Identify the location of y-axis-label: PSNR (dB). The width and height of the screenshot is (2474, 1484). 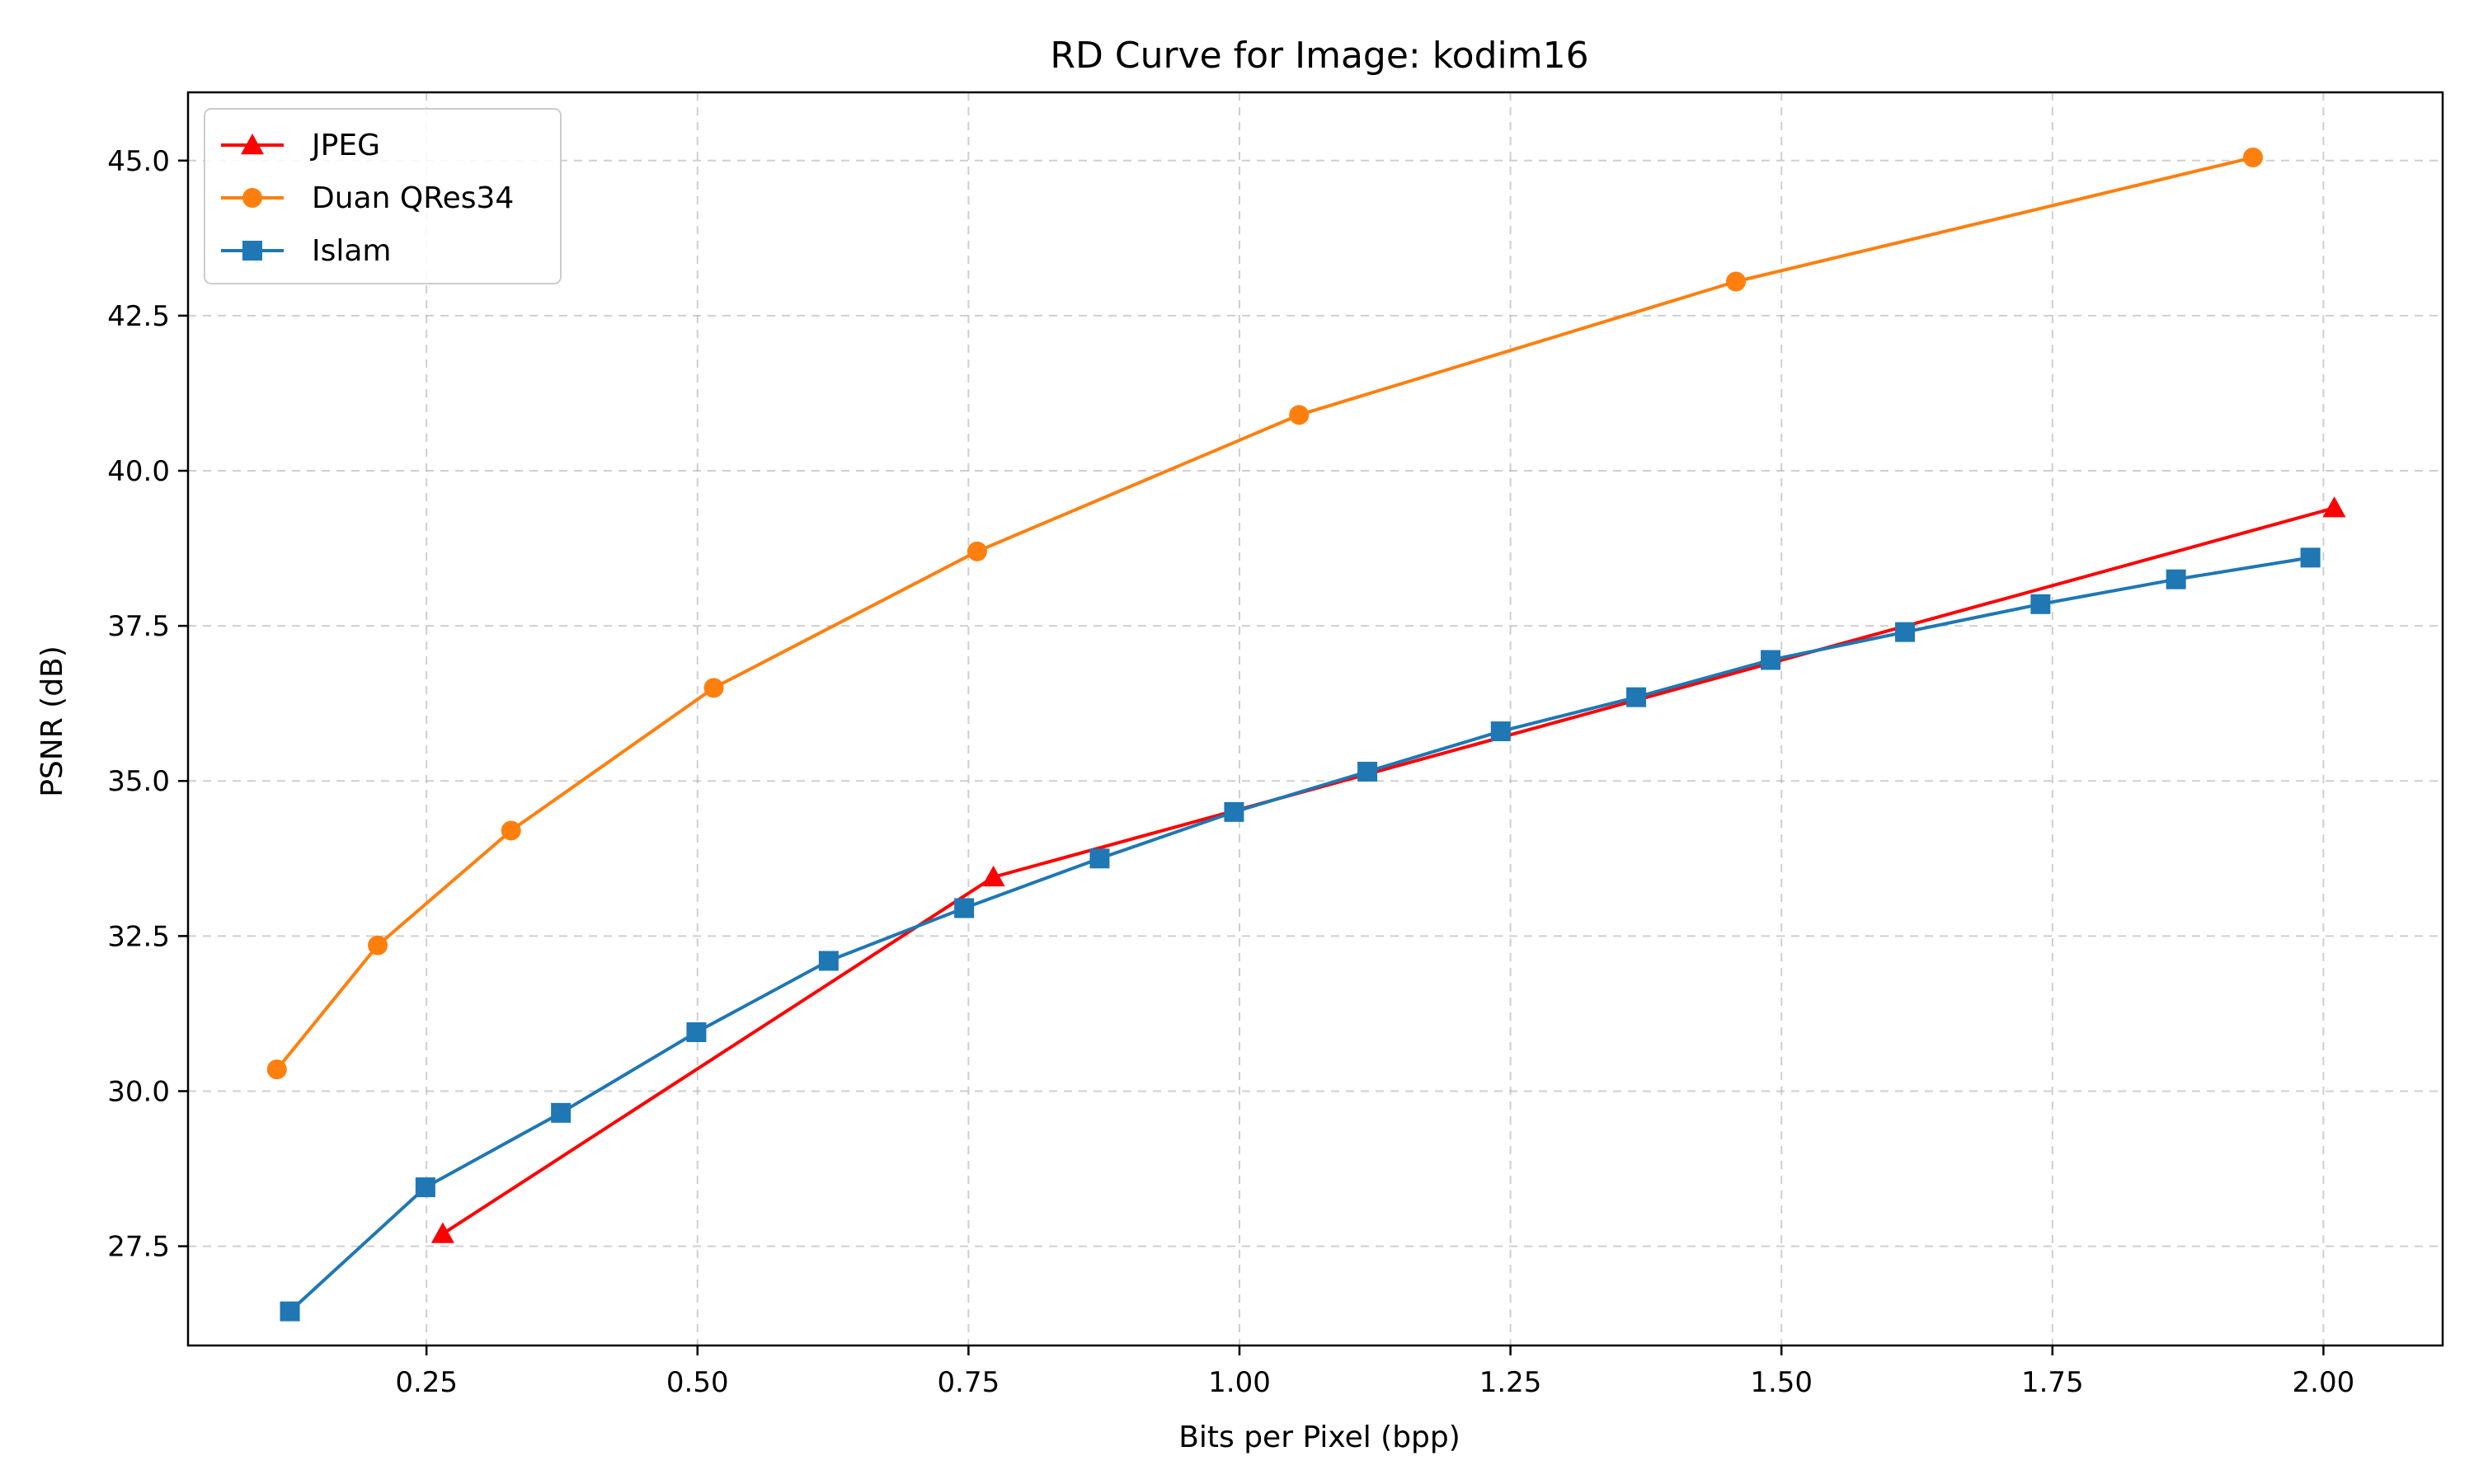
(52, 721).